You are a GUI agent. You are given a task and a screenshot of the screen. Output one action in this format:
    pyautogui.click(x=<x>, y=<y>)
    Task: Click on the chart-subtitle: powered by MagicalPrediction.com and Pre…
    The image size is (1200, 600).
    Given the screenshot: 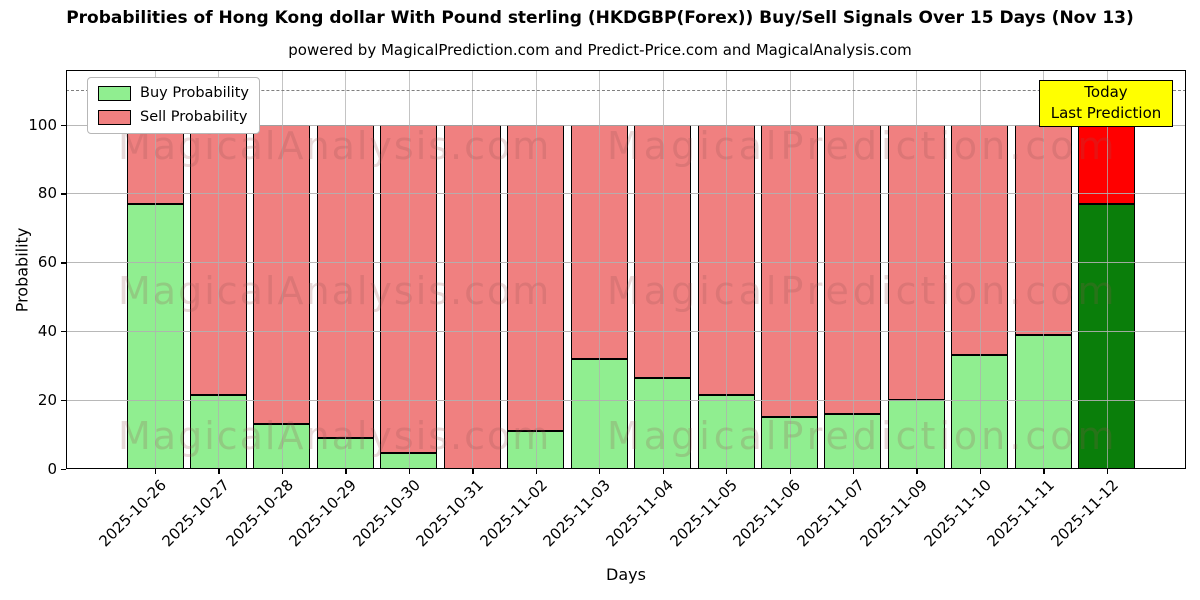 What is the action you would take?
    pyautogui.click(x=600, y=50)
    